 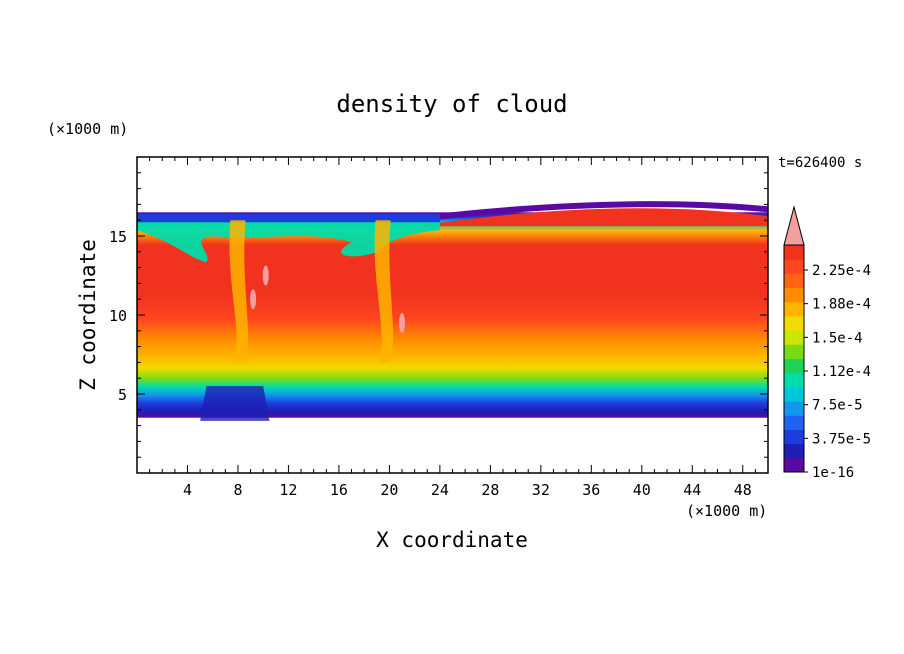 I want to click on y-unit-label: (×1000 m), so click(x=87, y=129).